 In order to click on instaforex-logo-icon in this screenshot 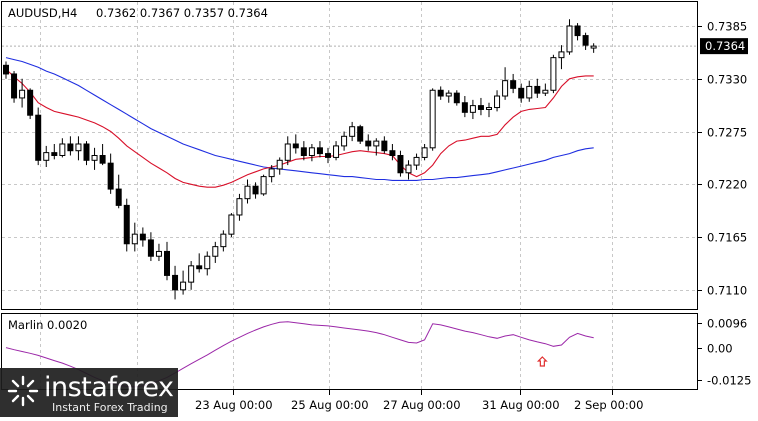, I will do `click(23, 391)`.